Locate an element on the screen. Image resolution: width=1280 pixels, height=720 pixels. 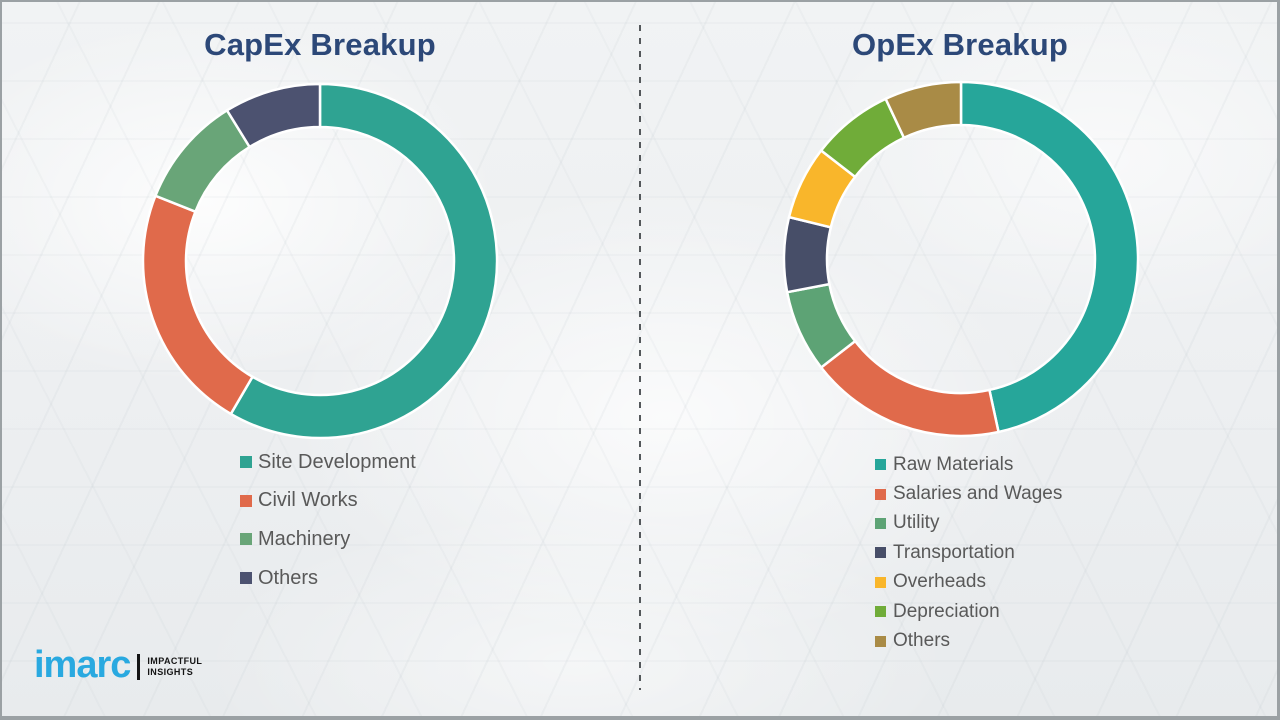
legend-item: Civil Works is located at coordinates (328, 501).